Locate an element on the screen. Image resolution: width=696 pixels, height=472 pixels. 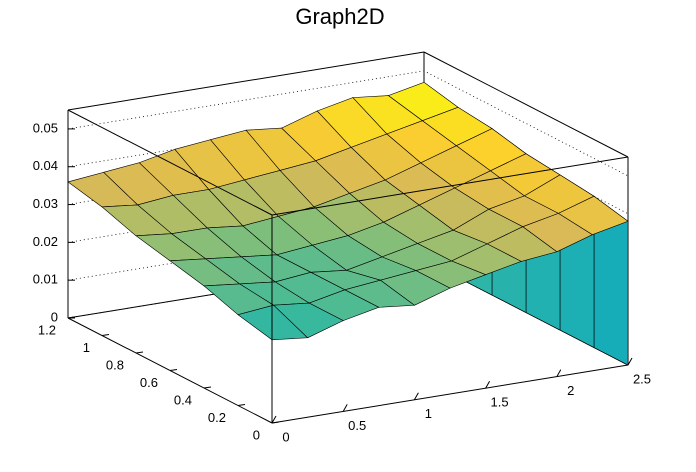
z-tick-label: 0.01 is located at coordinates (45, 279).